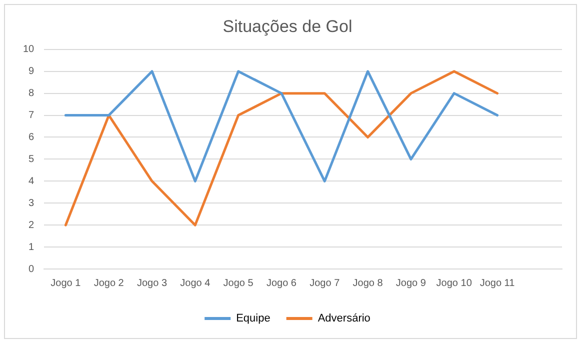  I want to click on y-tick-label: 10, so click(29, 50).